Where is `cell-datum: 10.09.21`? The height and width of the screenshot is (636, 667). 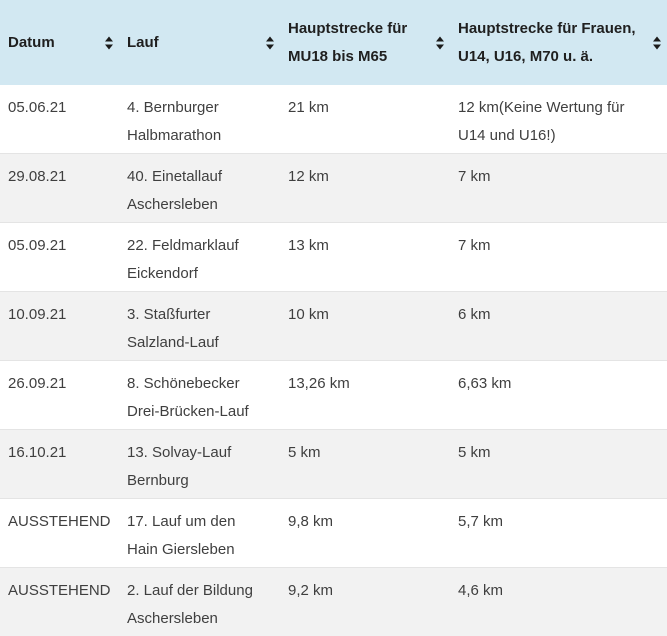 cell-datum: 10.09.21 is located at coordinates (59, 326).